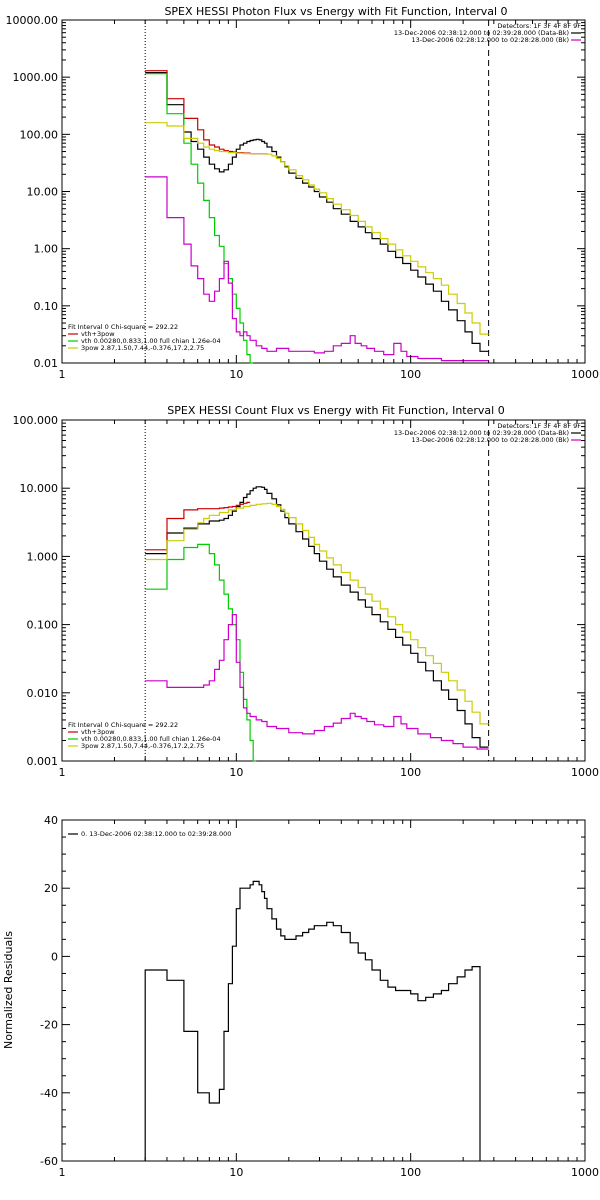  I want to click on y-tick-label: 100.00, so click(39, 134).